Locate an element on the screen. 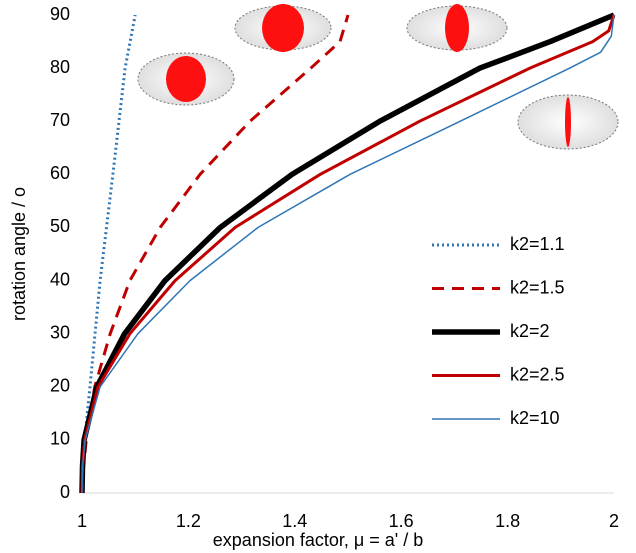 The height and width of the screenshot is (553, 636). y-tick-label: 90 is located at coordinates (60, 14).